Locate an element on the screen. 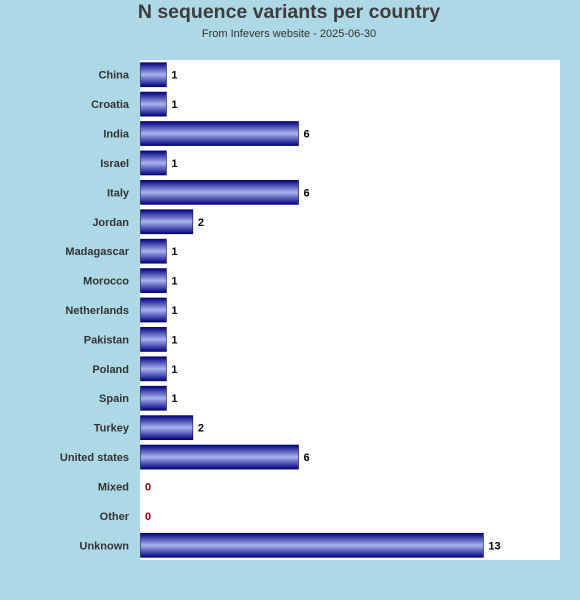 The height and width of the screenshot is (600, 580). category-label: Turkey is located at coordinates (112, 429).